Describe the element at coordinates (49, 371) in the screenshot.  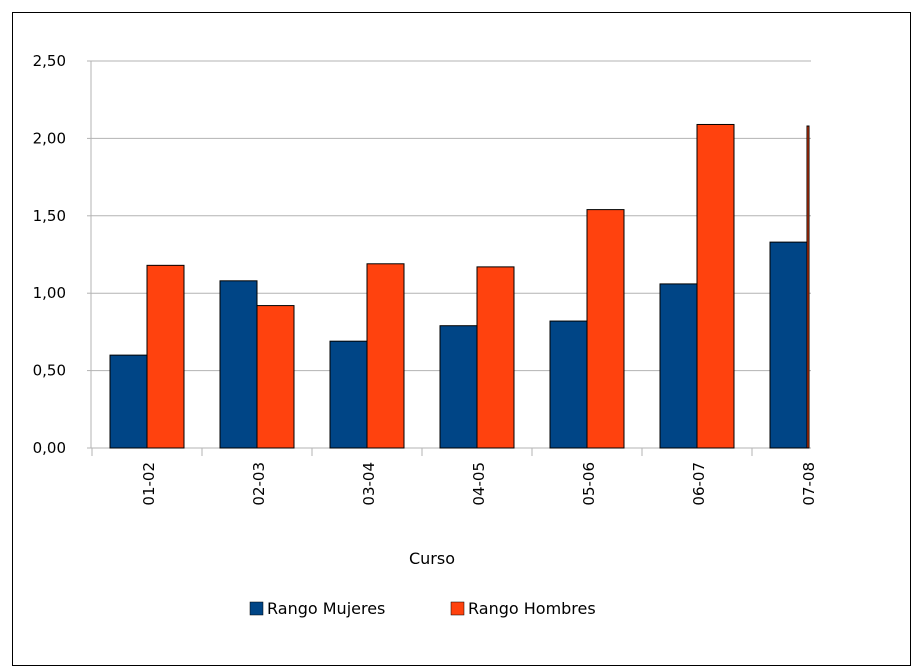
I see `y-tick-label: 0,50` at that location.